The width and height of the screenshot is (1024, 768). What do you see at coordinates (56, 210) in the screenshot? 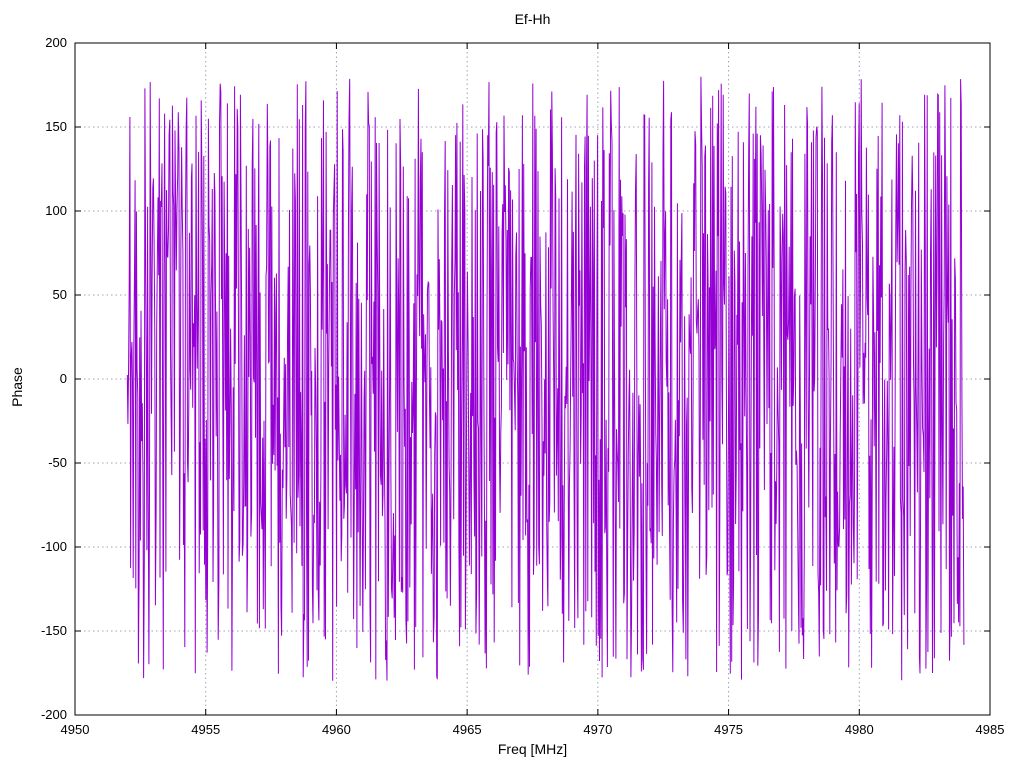
I see `y-tick-label: 100` at bounding box center [56, 210].